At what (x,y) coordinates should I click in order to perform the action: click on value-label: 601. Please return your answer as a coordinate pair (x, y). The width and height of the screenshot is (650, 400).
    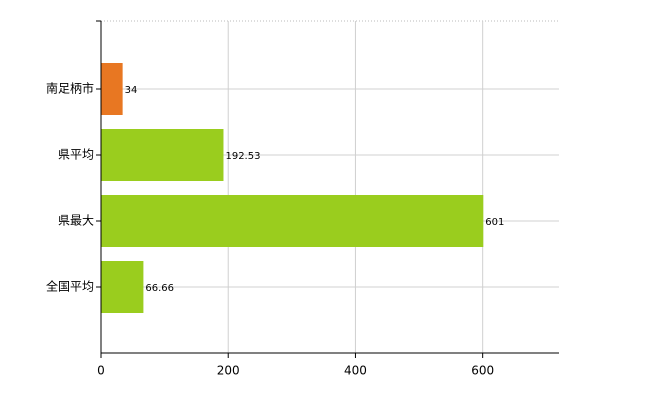
    Looking at the image, I should click on (494, 222).